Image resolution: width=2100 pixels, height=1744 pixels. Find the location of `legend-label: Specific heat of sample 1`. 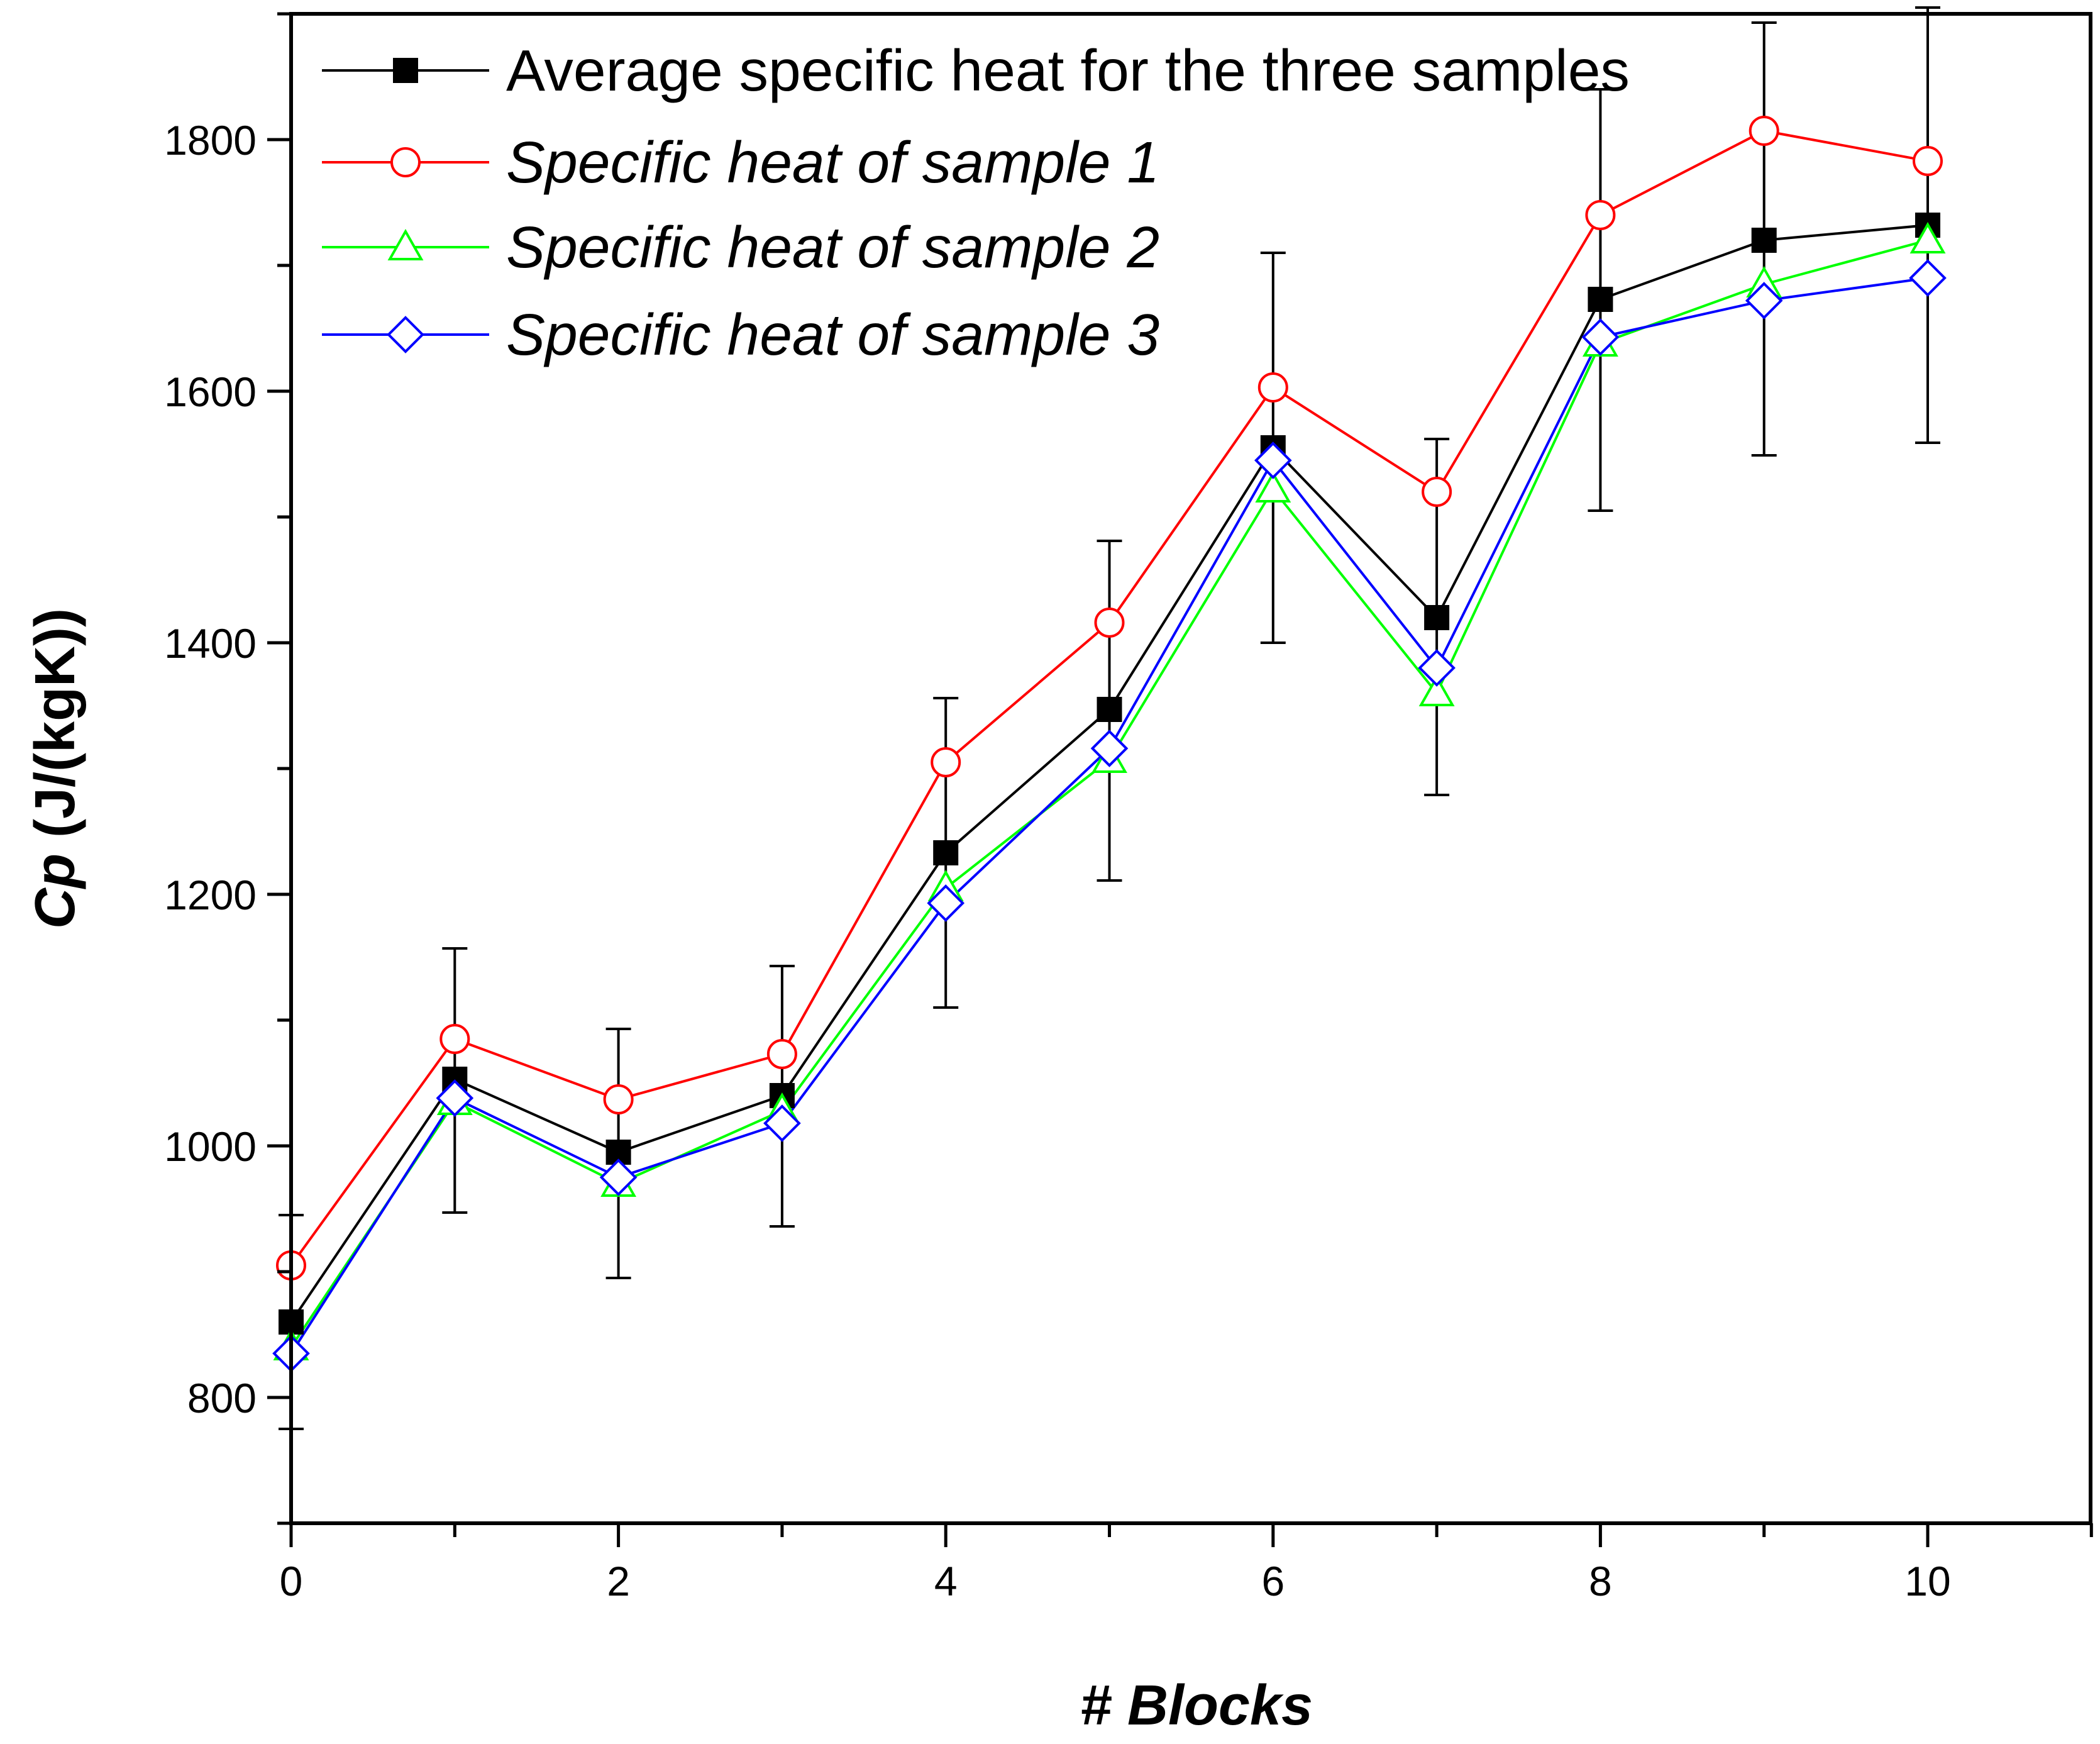

legend-label: Specific heat of sample 1 is located at coordinates (832, 162).